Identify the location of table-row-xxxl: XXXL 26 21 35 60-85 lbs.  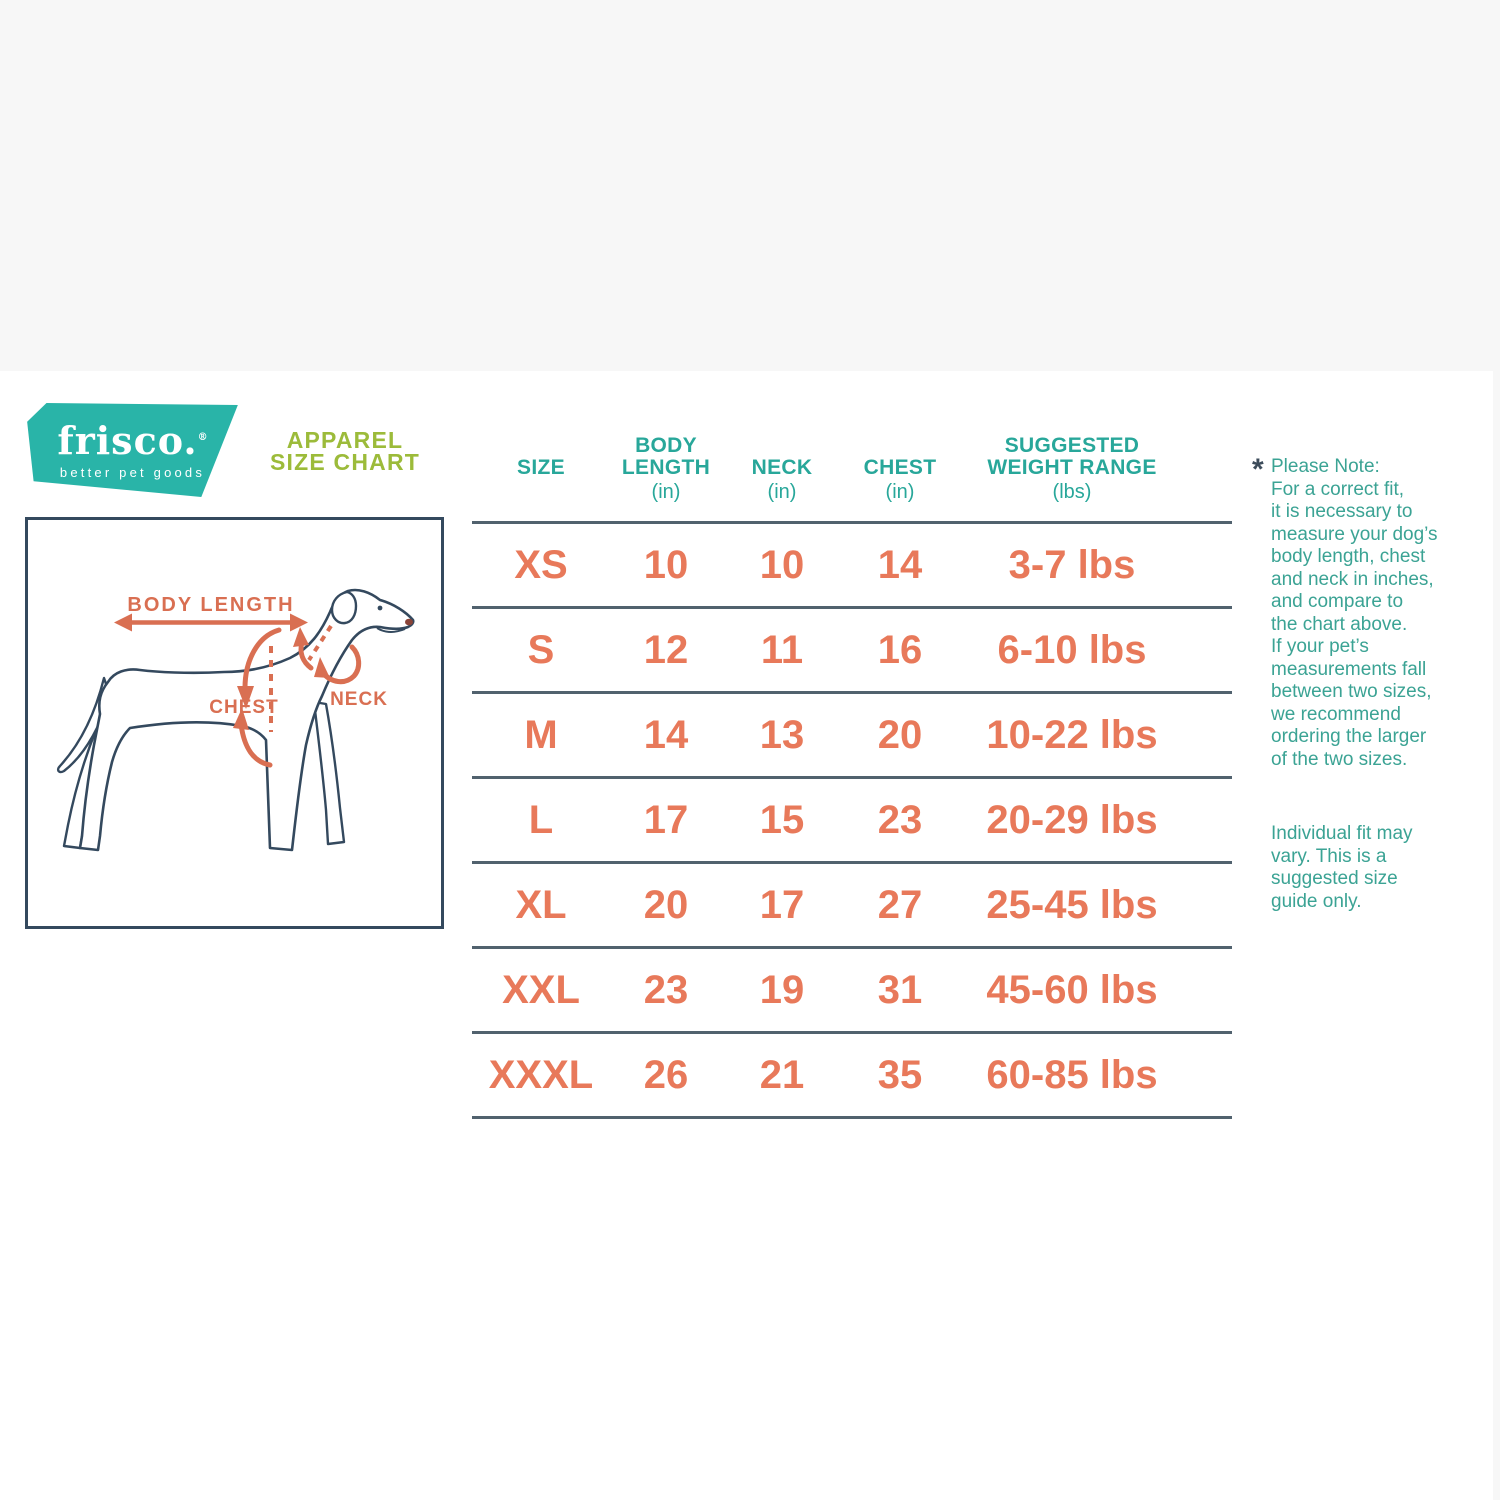
(852, 1073).